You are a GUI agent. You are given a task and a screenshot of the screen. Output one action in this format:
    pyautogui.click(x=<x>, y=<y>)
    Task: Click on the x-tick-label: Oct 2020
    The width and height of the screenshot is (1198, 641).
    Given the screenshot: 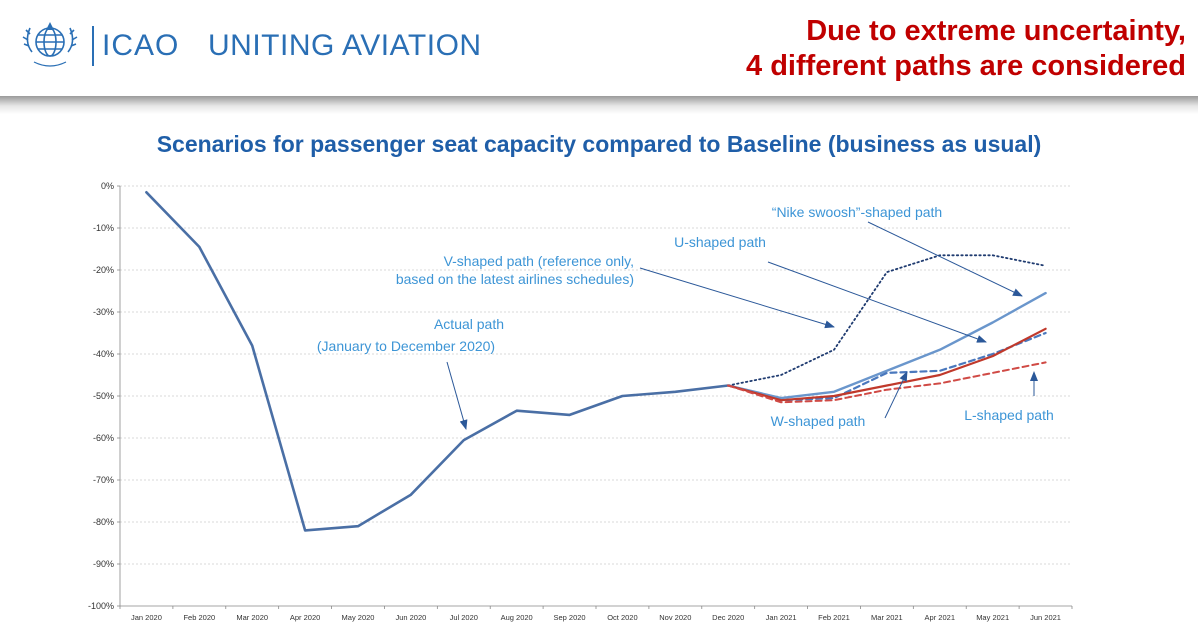 What is the action you would take?
    pyautogui.click(x=622, y=617)
    